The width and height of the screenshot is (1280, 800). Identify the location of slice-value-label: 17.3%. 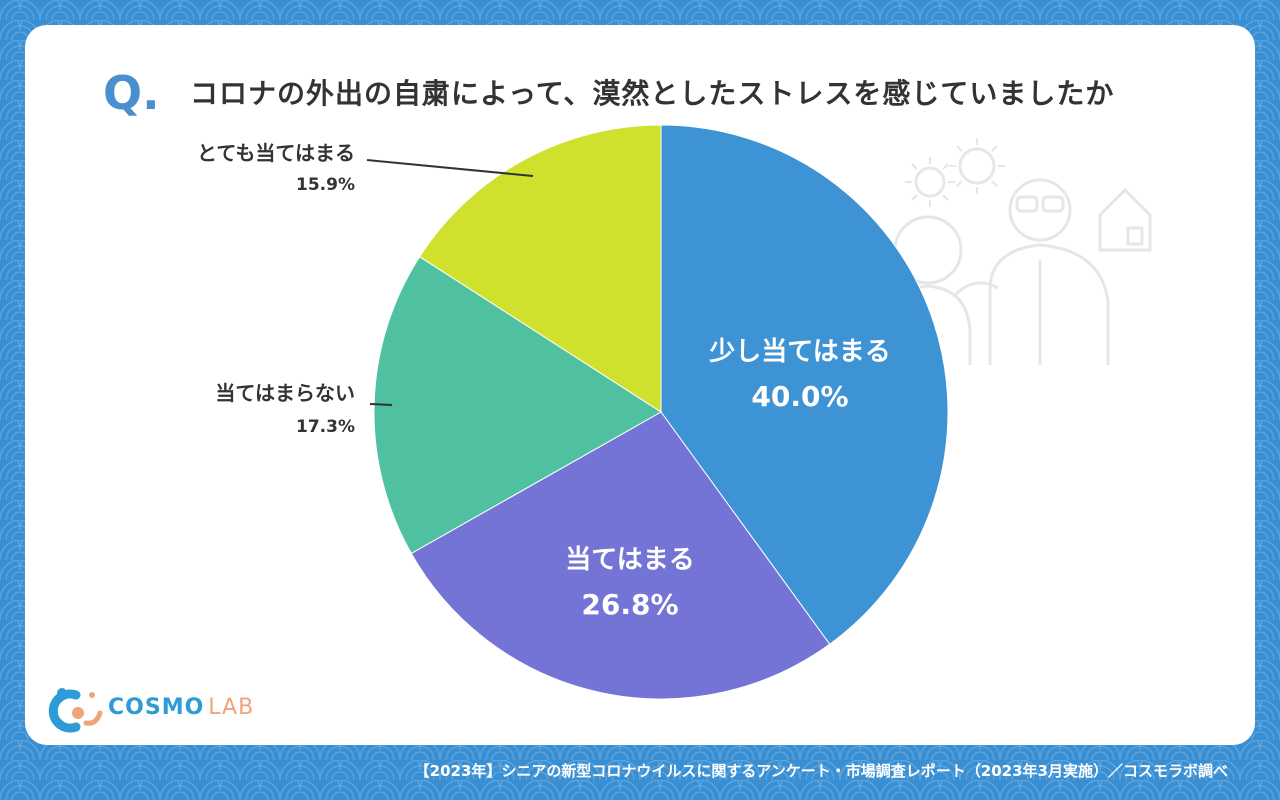
(325, 427).